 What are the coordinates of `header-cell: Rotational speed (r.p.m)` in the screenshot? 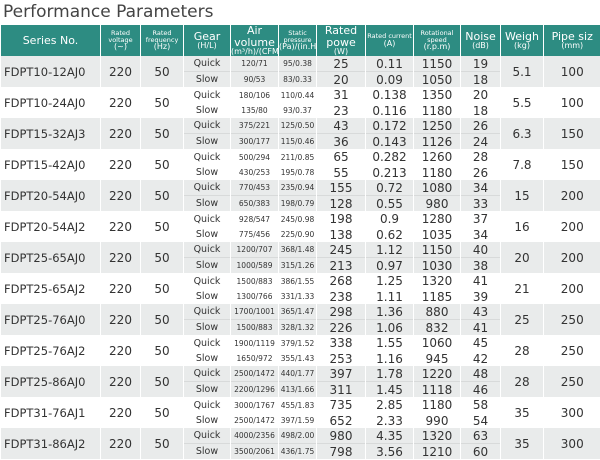 It's located at (437, 41).